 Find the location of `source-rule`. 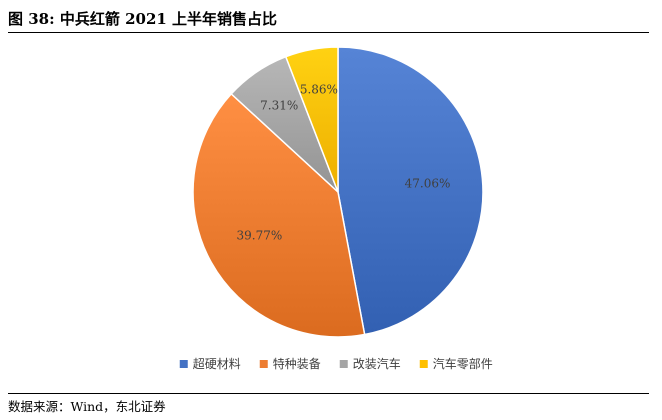

source-rule is located at coordinates (328, 393).